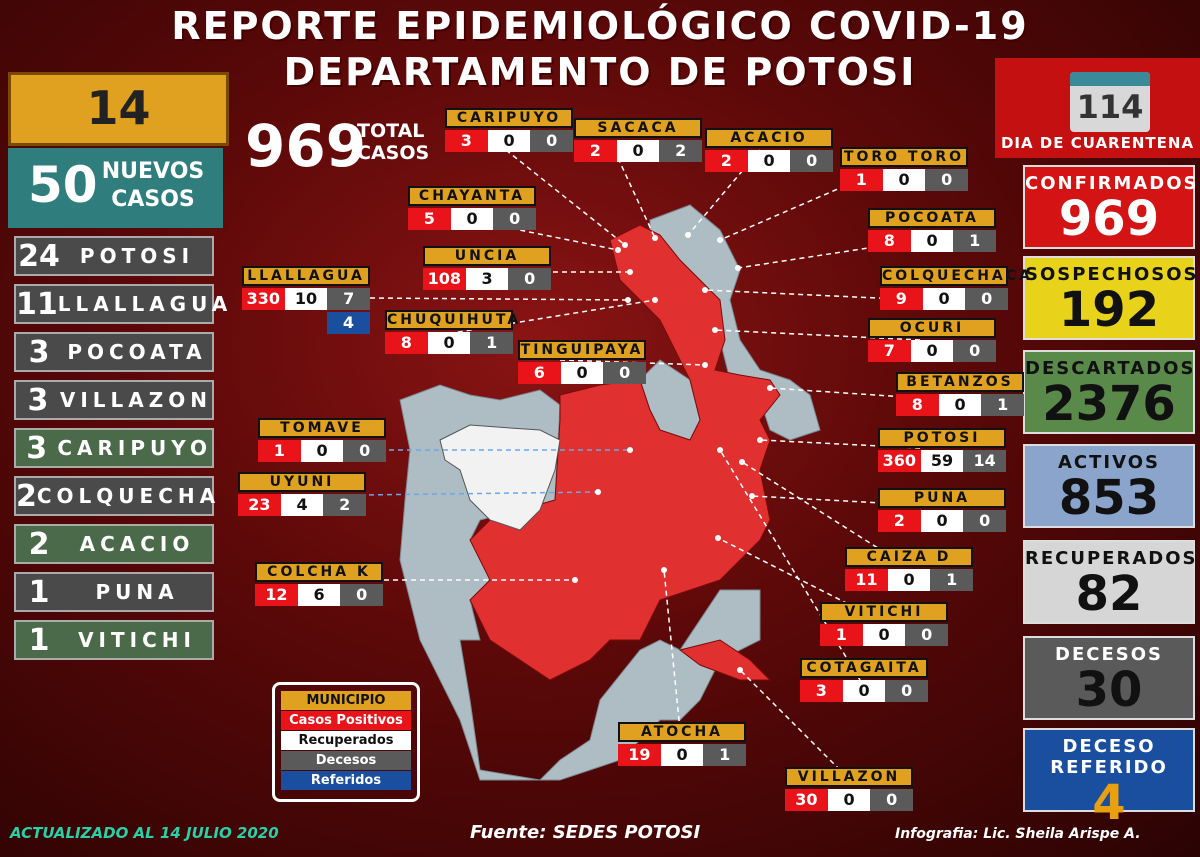  Describe the element at coordinates (582, 362) in the screenshot. I see `municipality-card: TINGUIPAYA 6 0 0` at that location.